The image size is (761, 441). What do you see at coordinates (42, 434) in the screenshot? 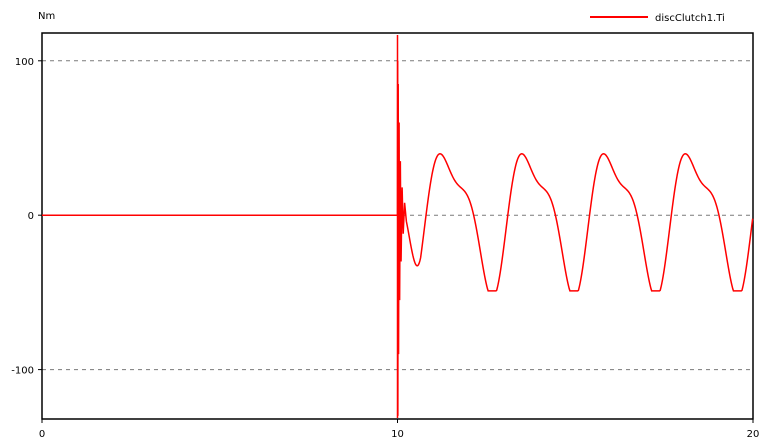
I see `x-tick-label: 0` at bounding box center [42, 434].